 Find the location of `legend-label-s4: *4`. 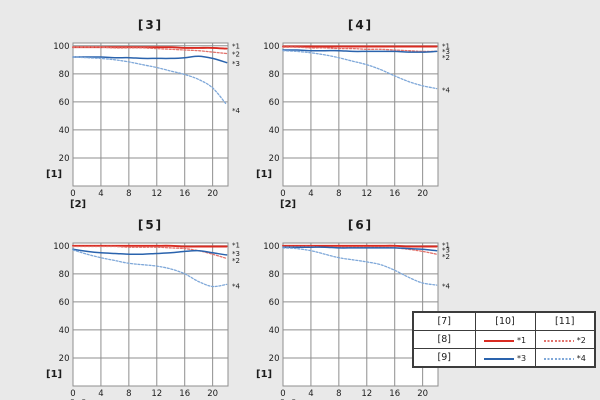

legend-label-s4: *4 is located at coordinates (581, 359).